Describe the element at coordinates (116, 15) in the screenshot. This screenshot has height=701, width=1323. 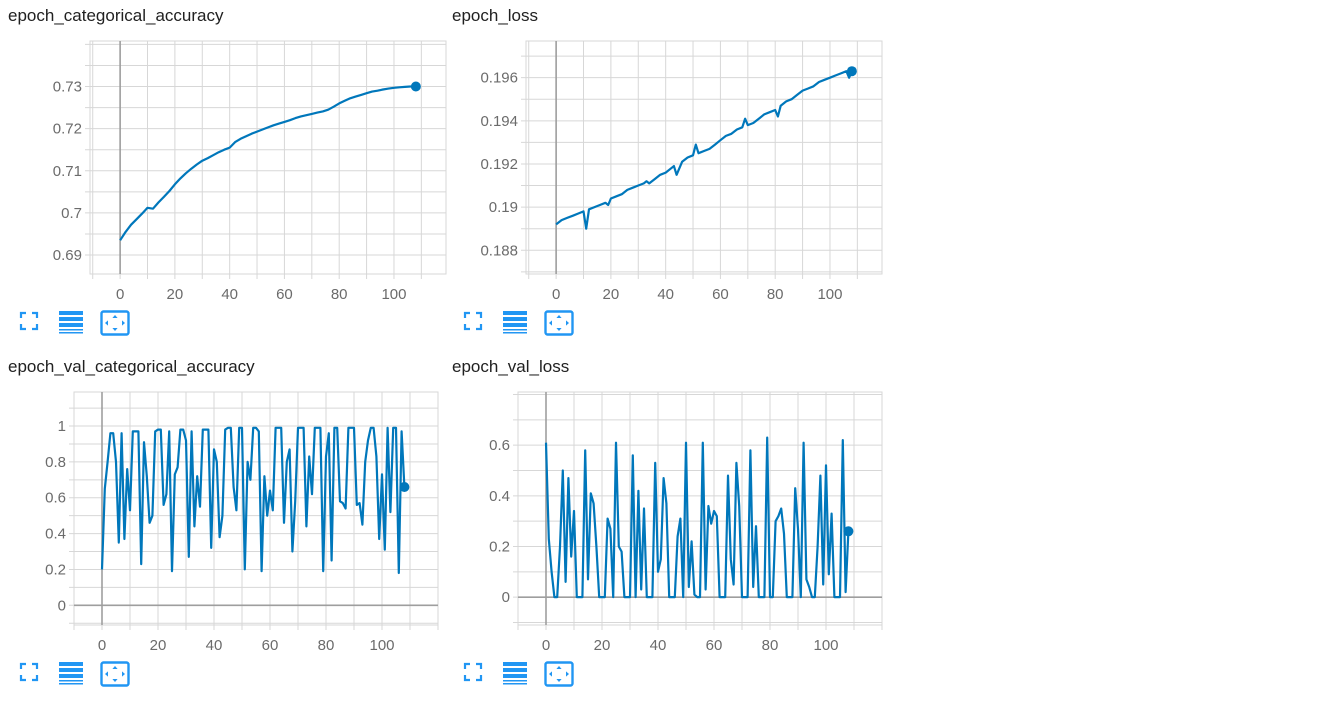
I see `chart-title: epoch_categorical_accuracy` at that location.